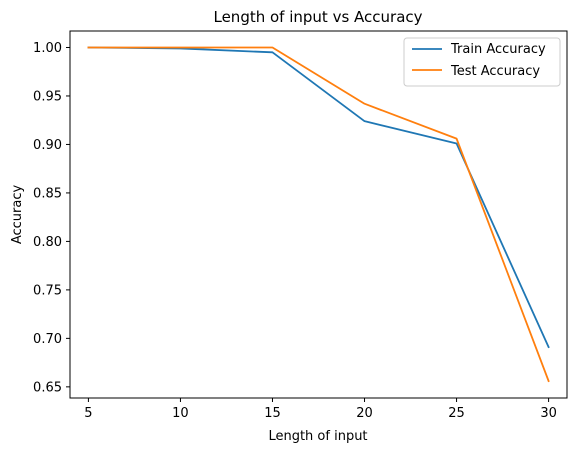 The width and height of the screenshot is (576, 453). What do you see at coordinates (47, 387) in the screenshot?
I see `y-tick-label: 0.65` at bounding box center [47, 387].